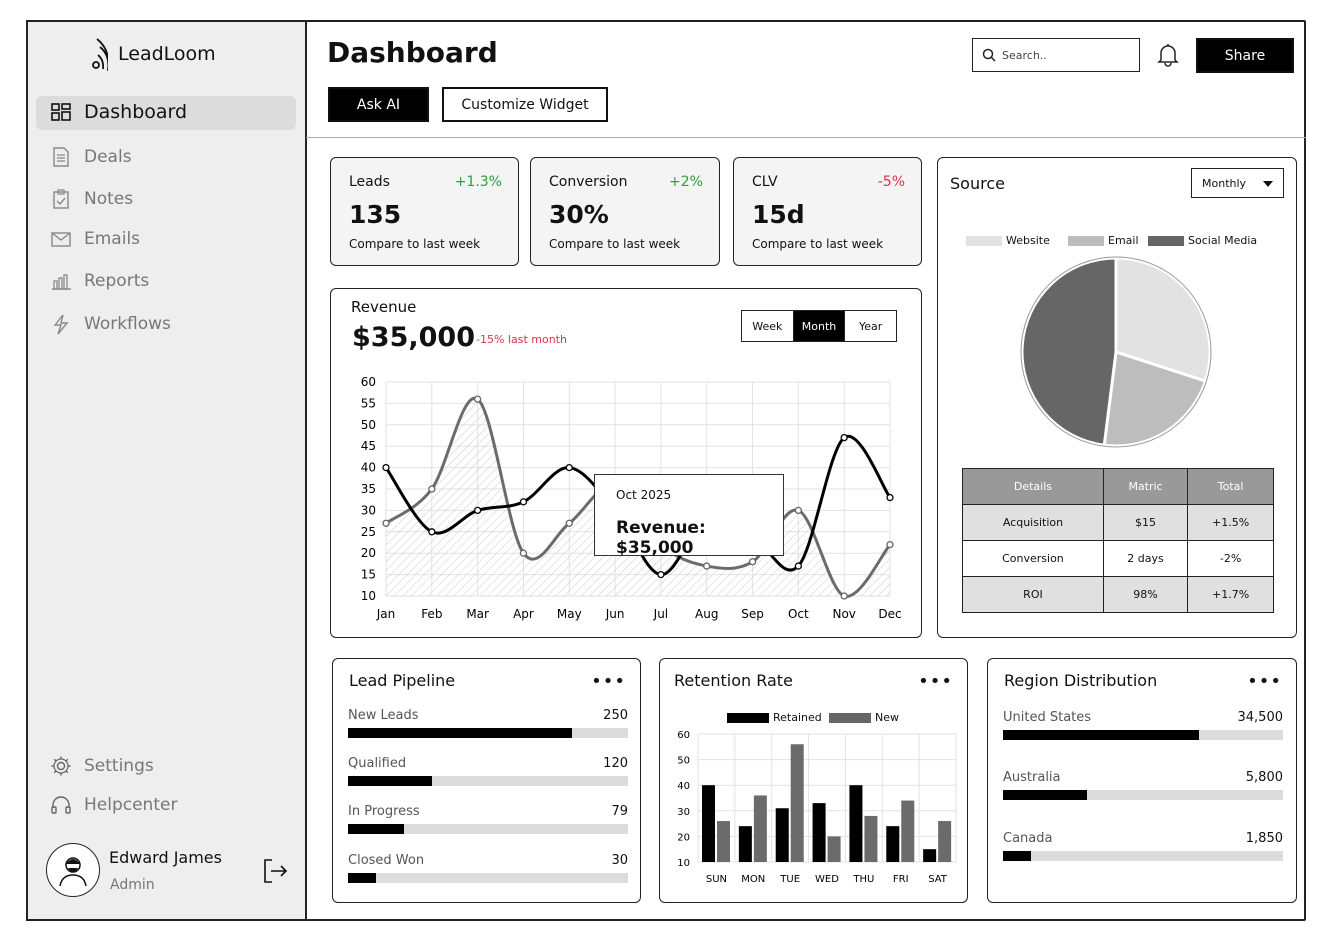 The height and width of the screenshot is (942, 1334). Describe the element at coordinates (1230, 594) in the screenshot. I see `table-cell: +1.7%` at that location.